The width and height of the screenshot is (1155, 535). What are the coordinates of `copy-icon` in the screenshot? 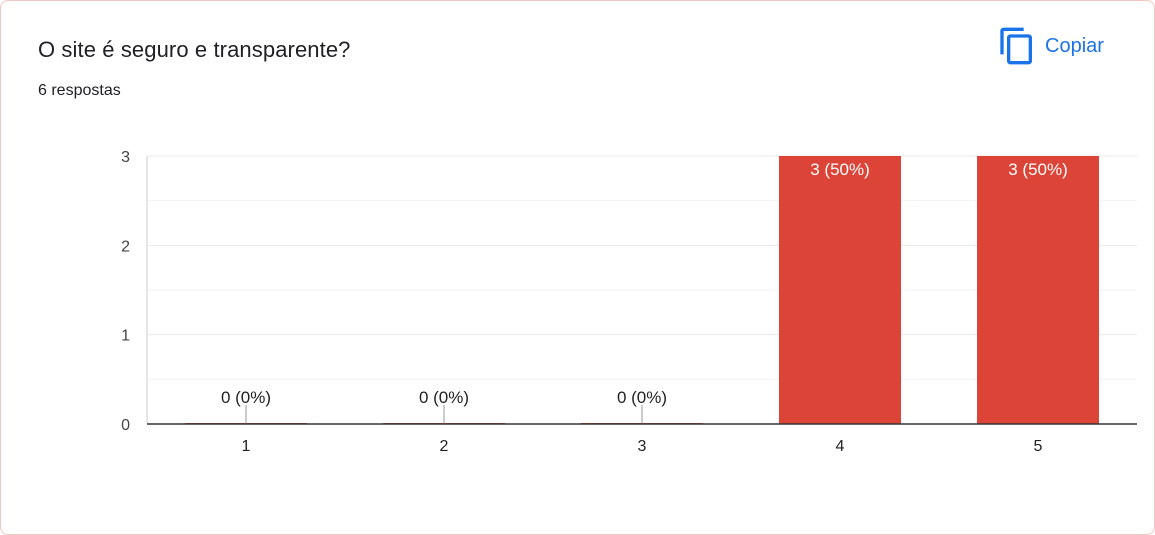 It's located at (1016, 46).